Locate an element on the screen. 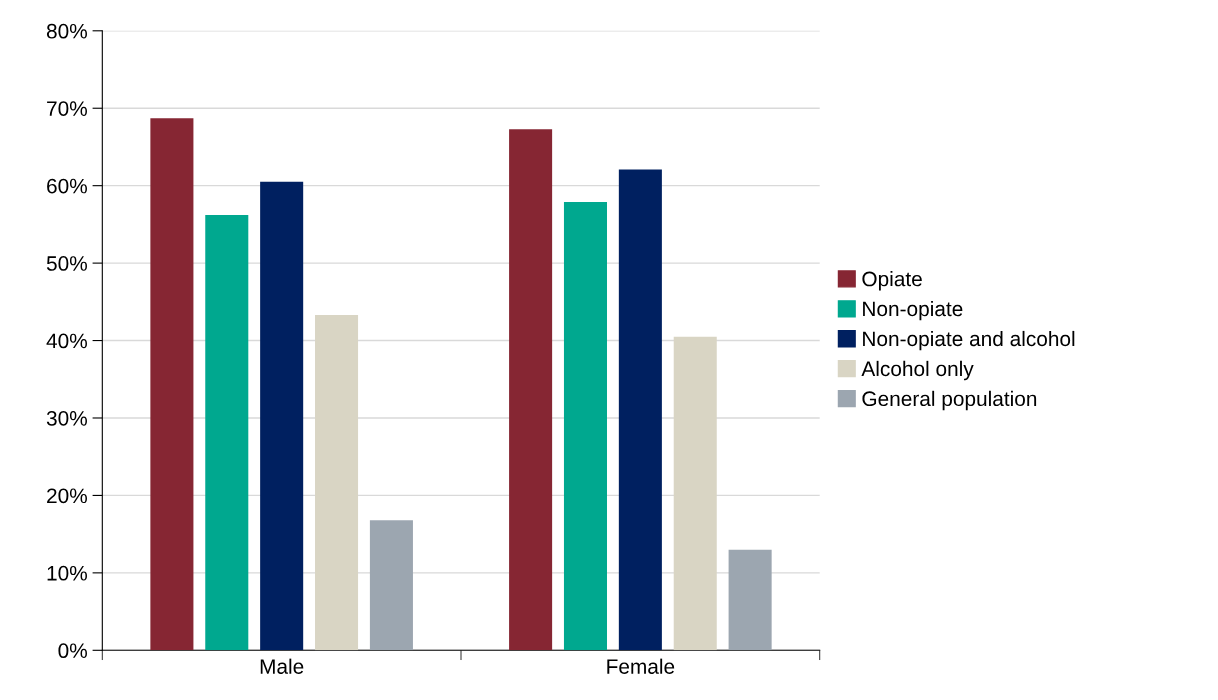  legend-label: Alcohol only is located at coordinates (917, 370).